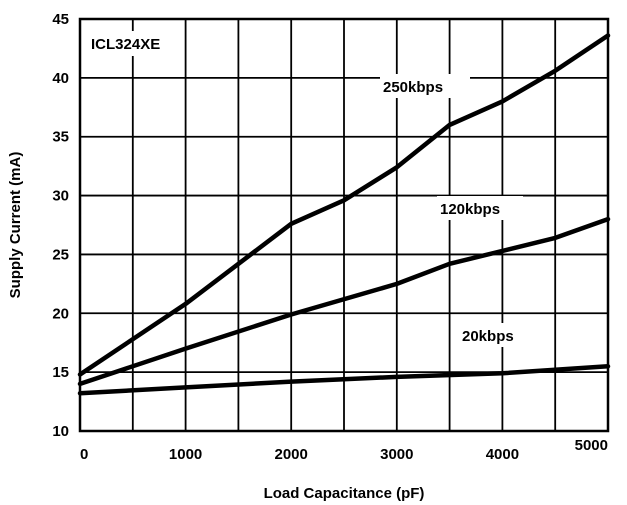  I want to click on series-line, so click(344, 380).